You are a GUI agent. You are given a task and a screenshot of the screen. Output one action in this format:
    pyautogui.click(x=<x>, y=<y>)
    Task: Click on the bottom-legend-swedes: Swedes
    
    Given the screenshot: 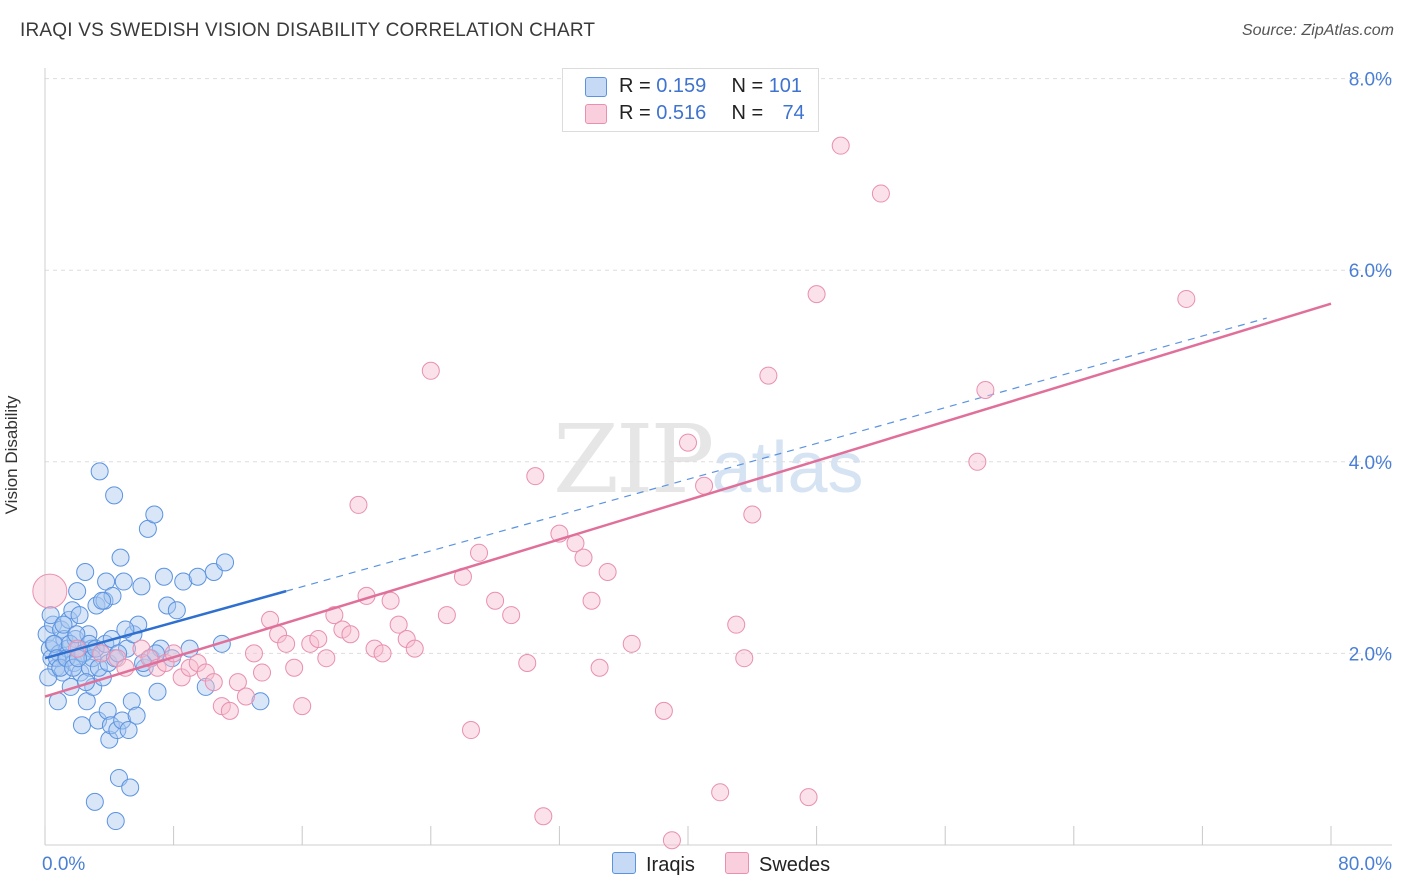 What is the action you would take?
    pyautogui.click(x=777, y=864)
    